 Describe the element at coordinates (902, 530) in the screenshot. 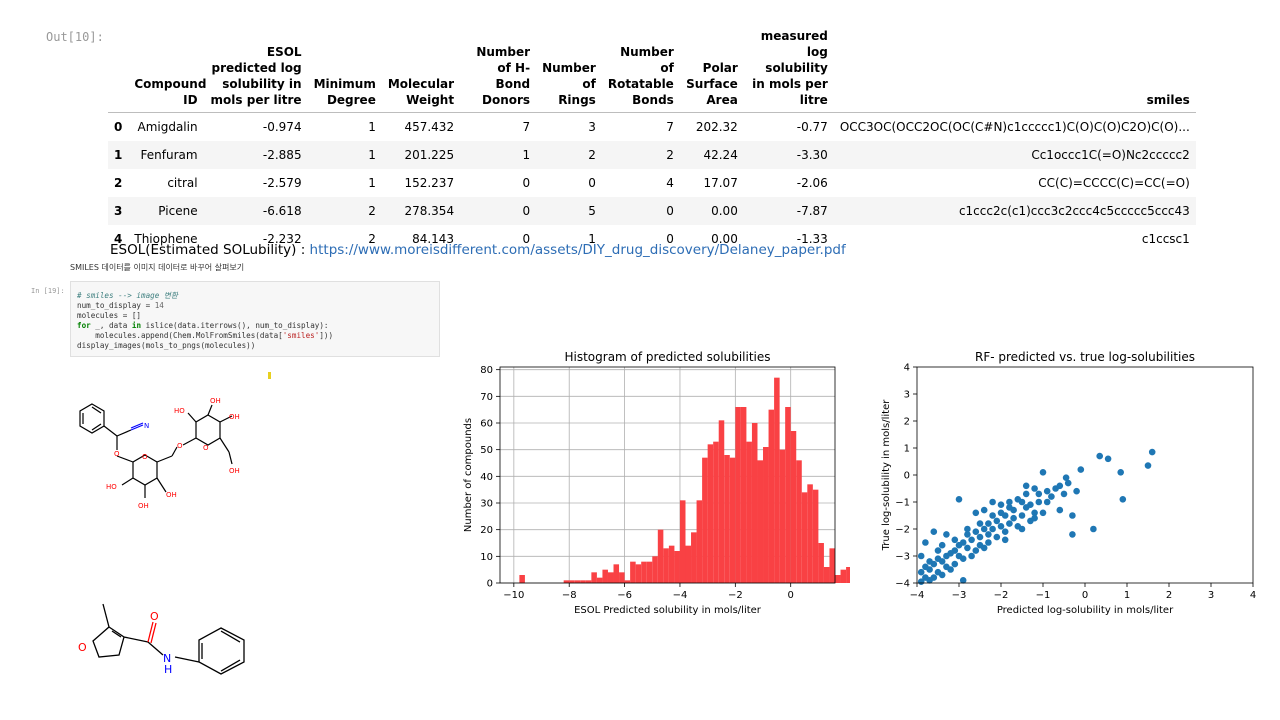

I see `y-tick-label: −2` at that location.